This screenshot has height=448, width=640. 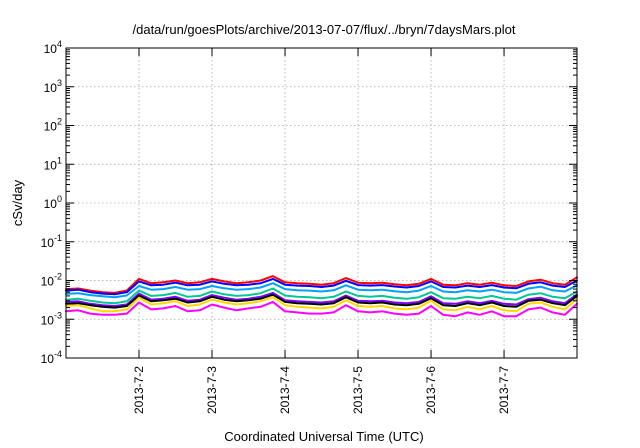 I want to click on x-tick-label: 2013-7-7, so click(x=504, y=390).